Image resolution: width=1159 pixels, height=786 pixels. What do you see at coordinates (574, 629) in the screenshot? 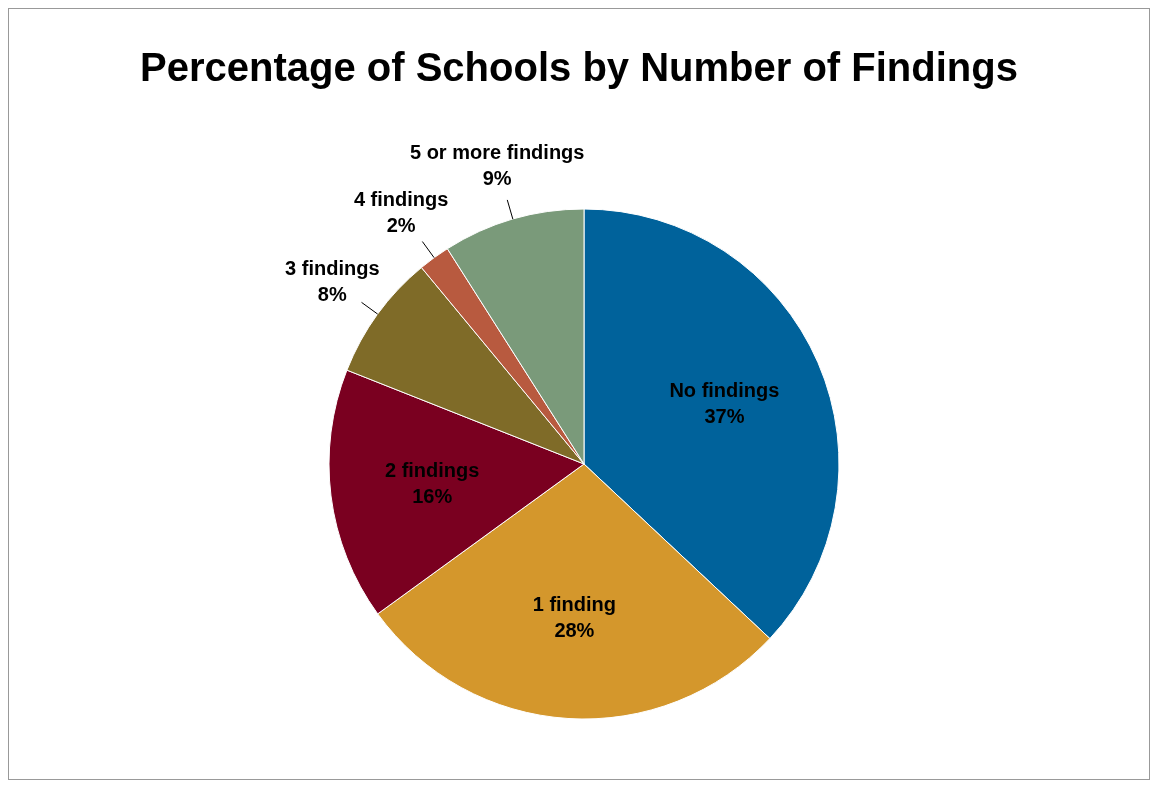
I see `data-label: 28%` at bounding box center [574, 629].